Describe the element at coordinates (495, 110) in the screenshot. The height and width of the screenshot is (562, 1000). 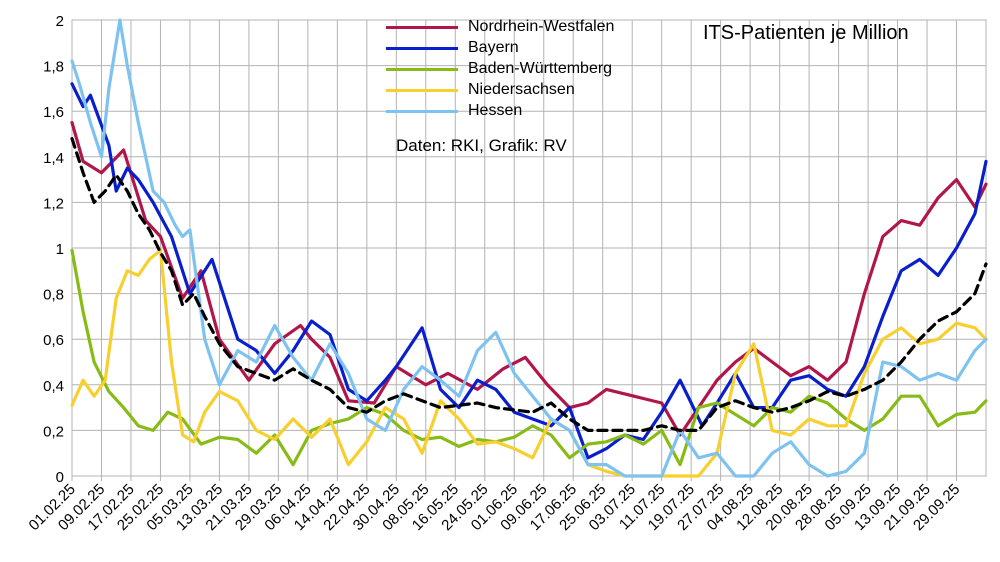
I see `legend-label: Hessen` at that location.